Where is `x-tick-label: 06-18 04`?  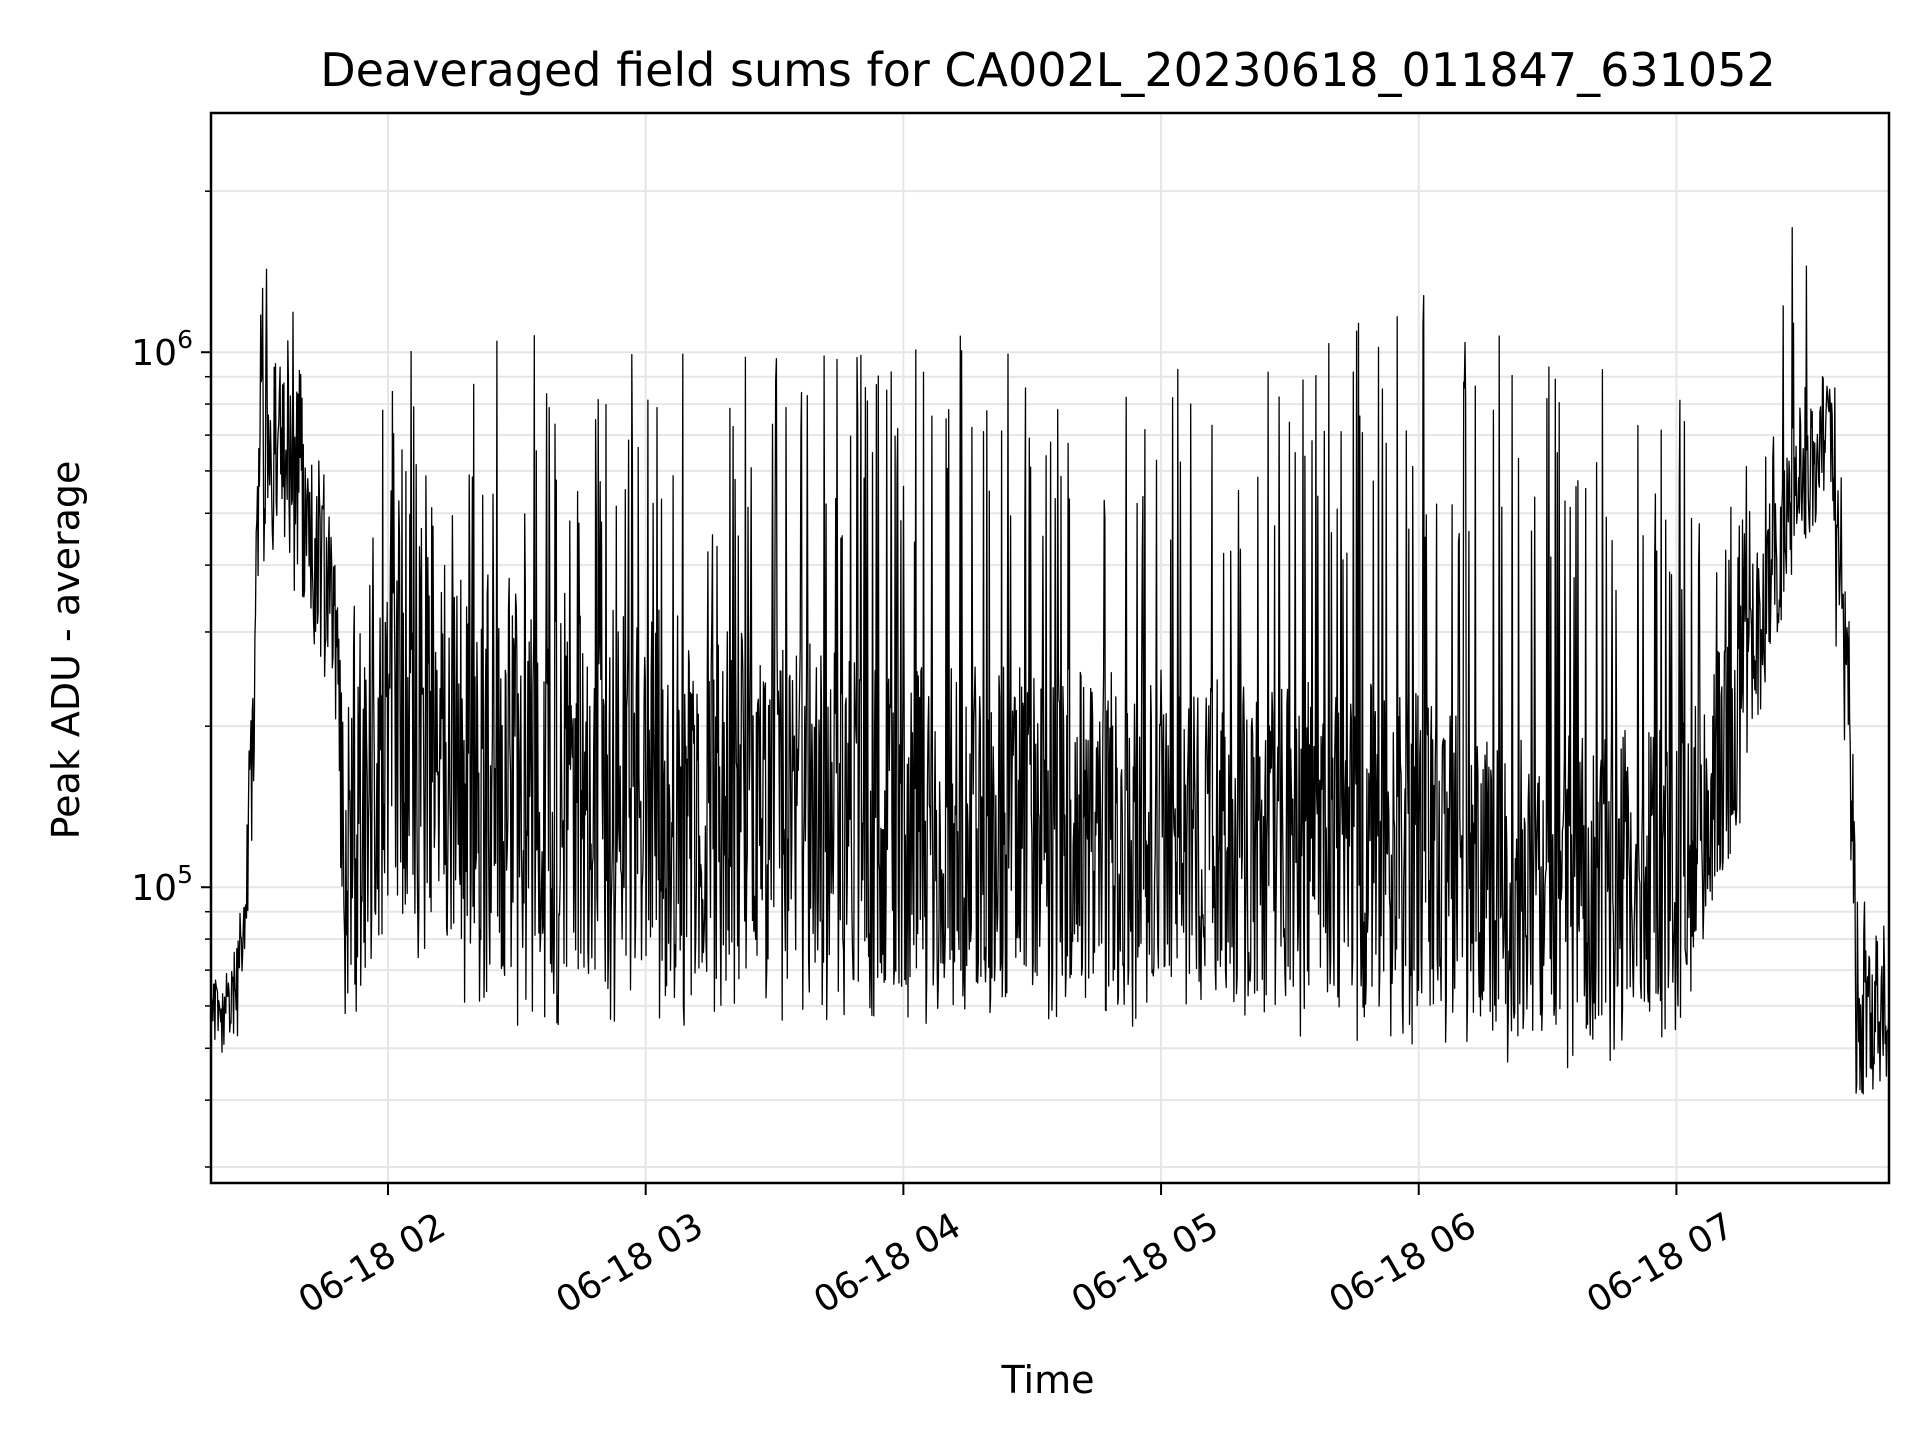 x-tick-label: 06-18 04 is located at coordinates (887, 1263).